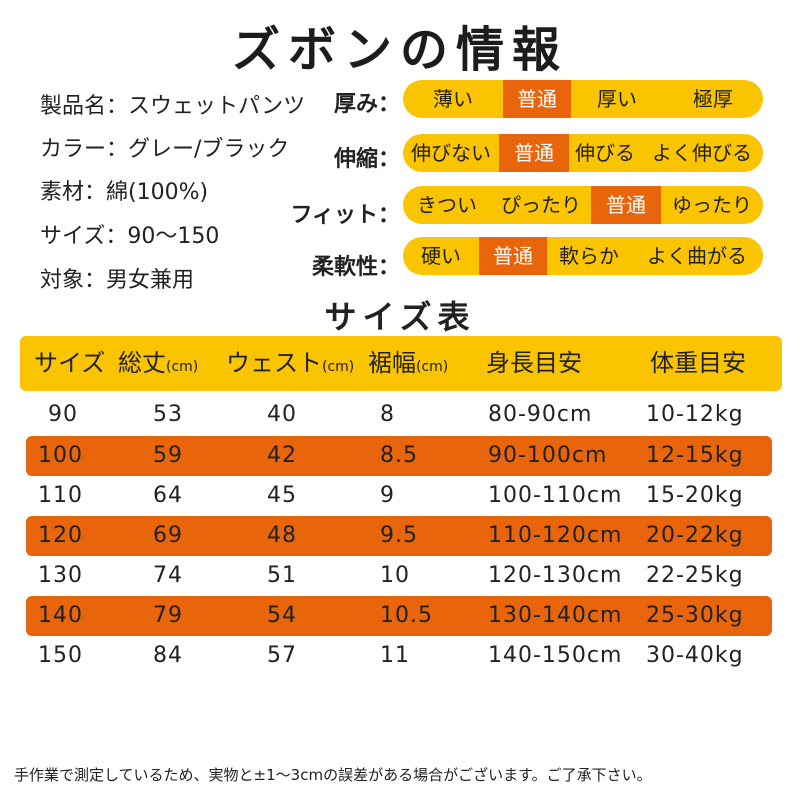  What do you see at coordinates (355, 267) in the screenshot?
I see `attr-label-flexibility: 柔軟性：` at bounding box center [355, 267].